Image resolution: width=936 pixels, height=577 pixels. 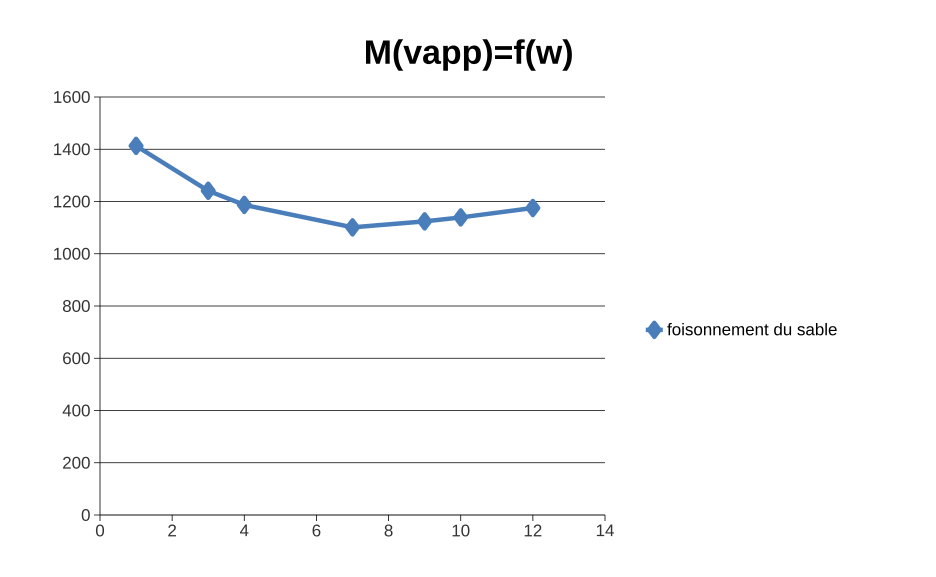 I want to click on y-tick-label: 800, so click(x=76, y=306).